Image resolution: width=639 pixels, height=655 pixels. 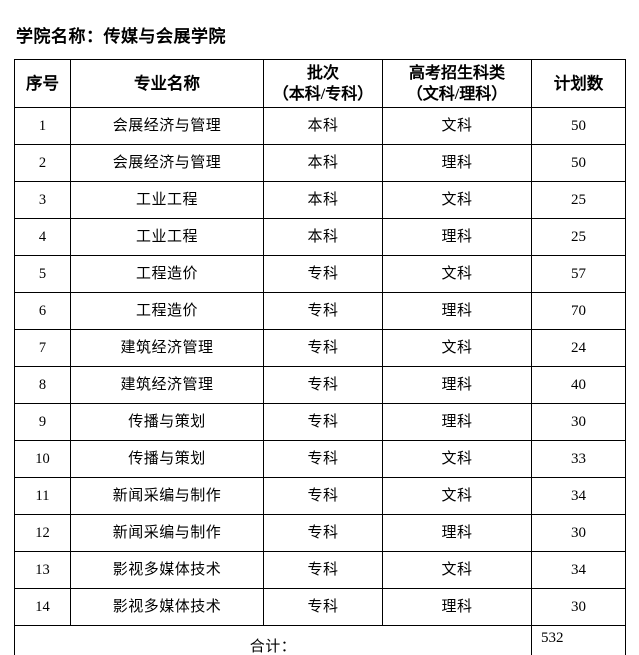 I want to click on table-row: 11 新闻采编与制作 专科 文科 34, so click(x=320, y=496).